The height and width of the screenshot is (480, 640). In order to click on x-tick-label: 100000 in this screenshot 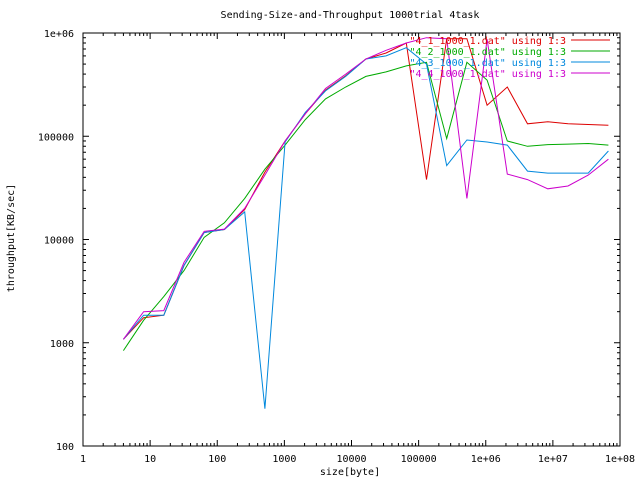, I will do `click(419, 459)`.